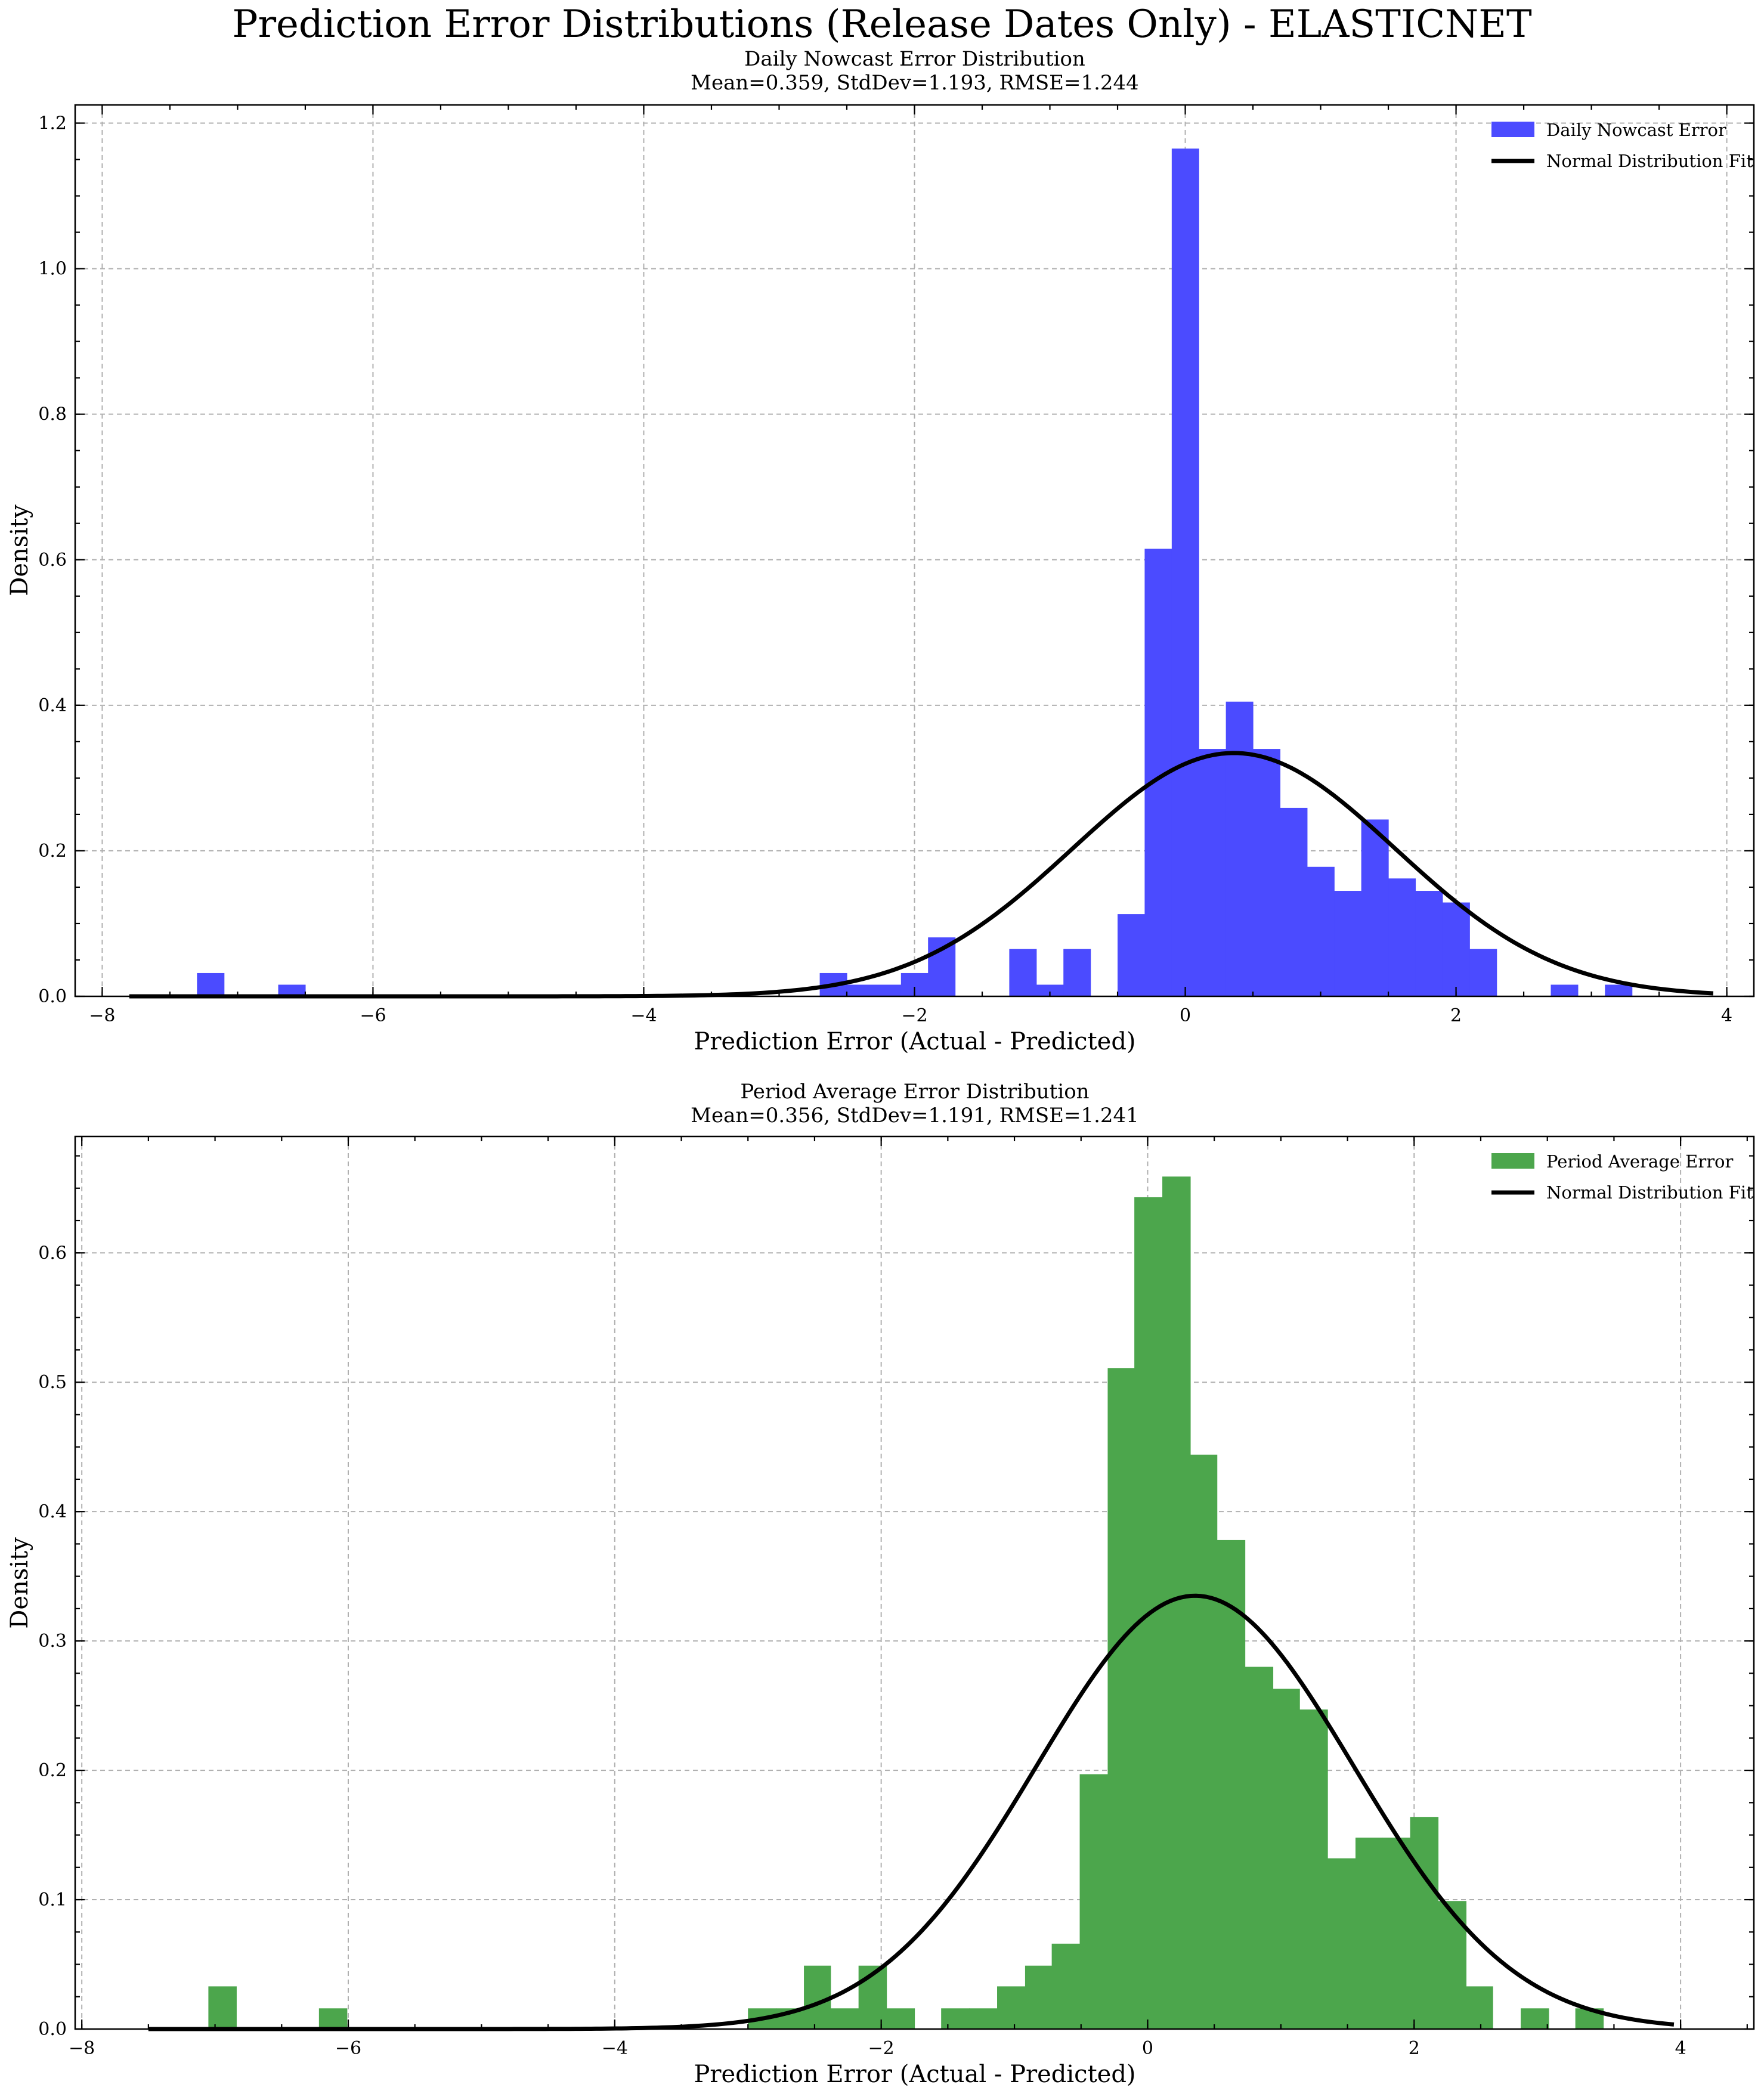 Image resolution: width=1764 pixels, height=2100 pixels. Describe the element at coordinates (914, 59) in the screenshot. I see `panel-title: Daily Nowcast Error Distribution` at that location.